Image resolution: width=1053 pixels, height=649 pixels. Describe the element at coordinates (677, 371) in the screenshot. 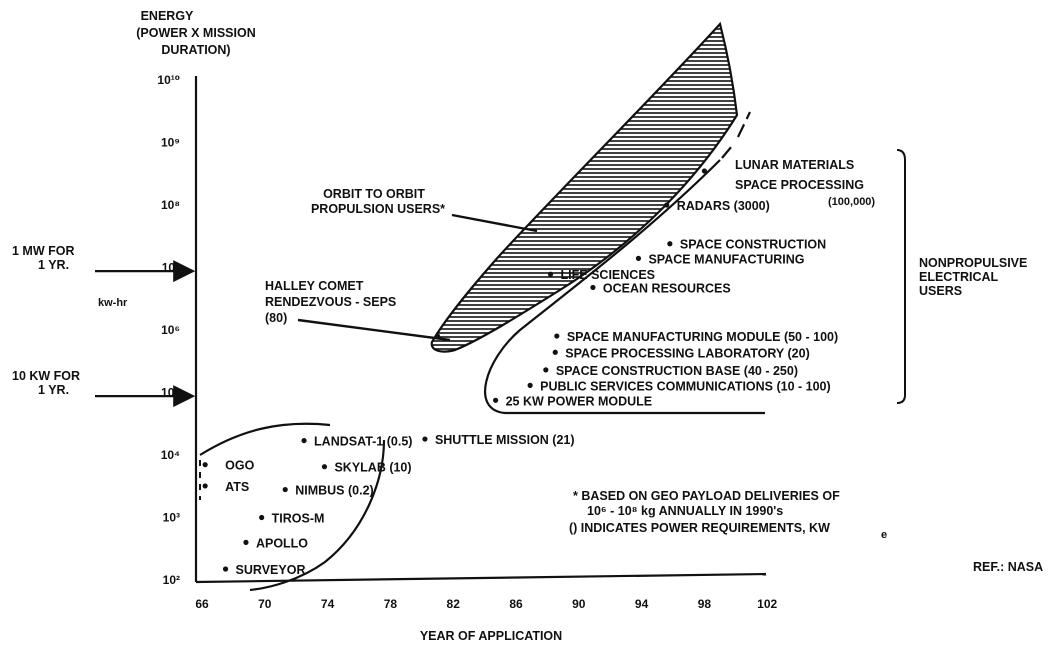

I see `data-point-label: SPACE CONSTRUCTION BASE (40 - 250)` at that location.